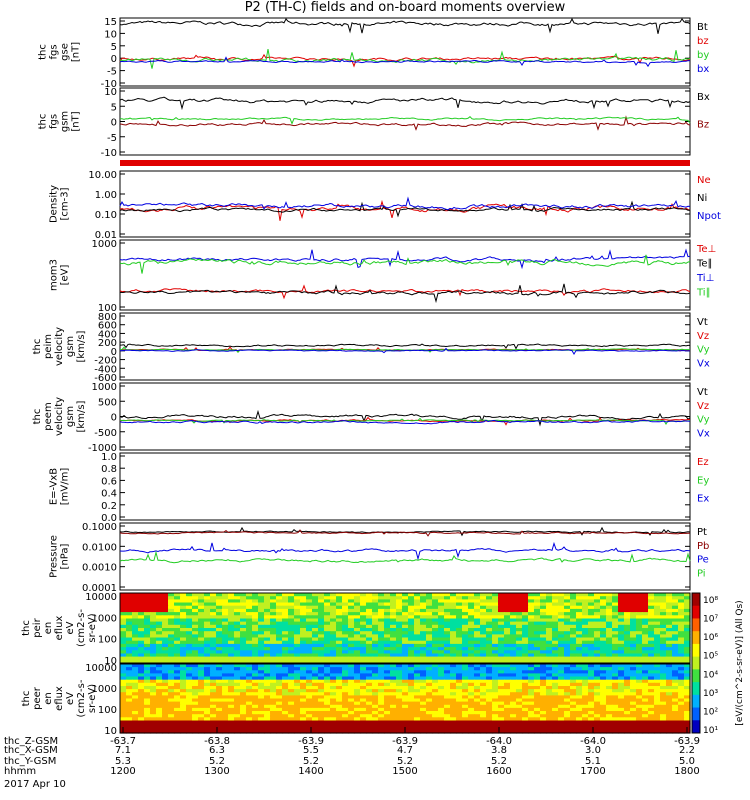 The width and height of the screenshot is (750, 800). I want to click on red-status-bar, so click(405, 163).